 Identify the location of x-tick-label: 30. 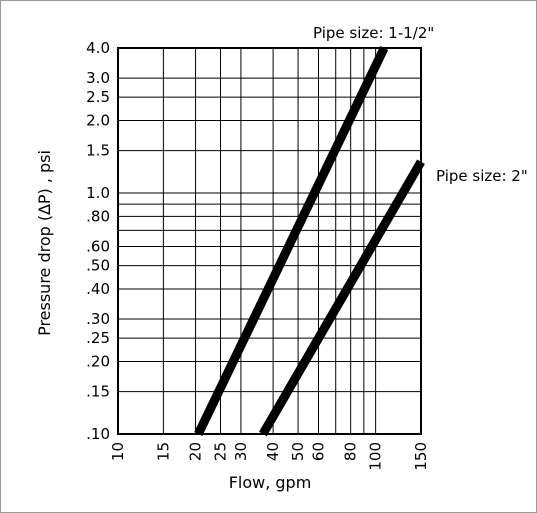
(241, 451).